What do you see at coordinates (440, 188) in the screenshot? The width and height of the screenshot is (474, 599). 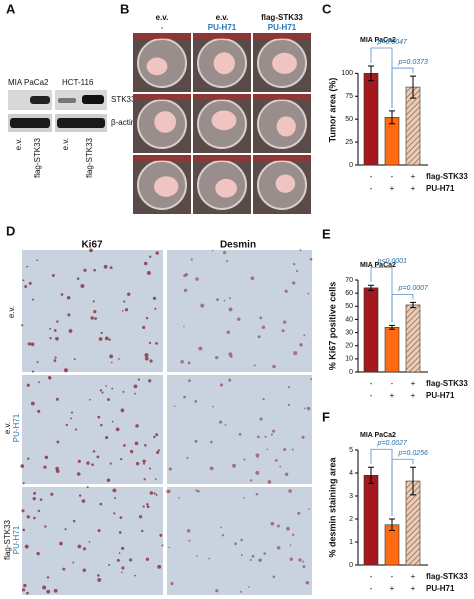 I see `condition-label: PU-H71` at bounding box center [440, 188].